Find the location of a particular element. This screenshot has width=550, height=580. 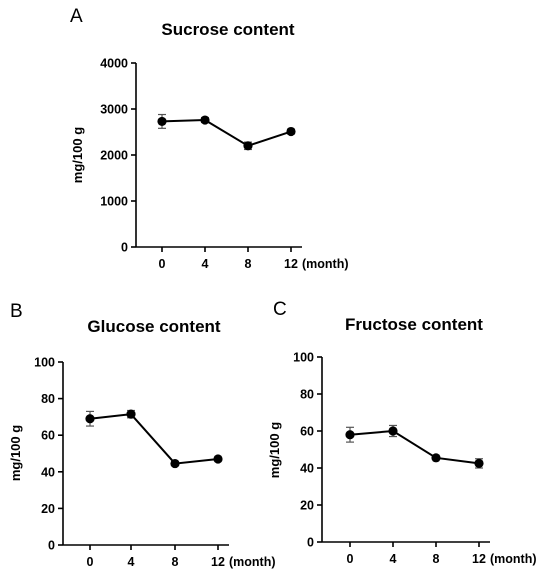

panel-letter: C is located at coordinates (280, 309).